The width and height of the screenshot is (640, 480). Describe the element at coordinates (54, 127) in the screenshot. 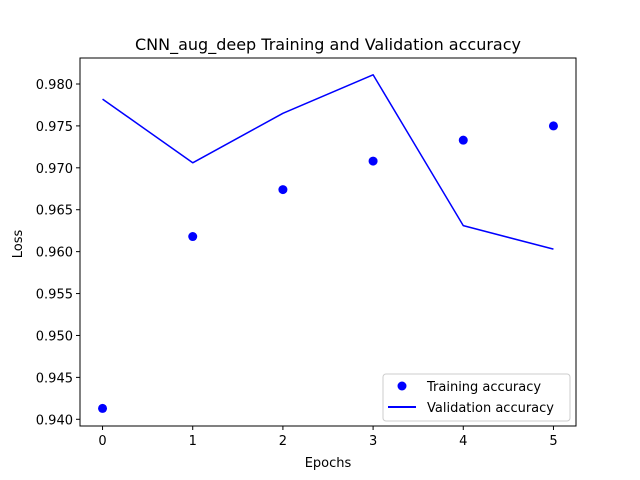

I see `y-tick-label: 0.975` at that location.